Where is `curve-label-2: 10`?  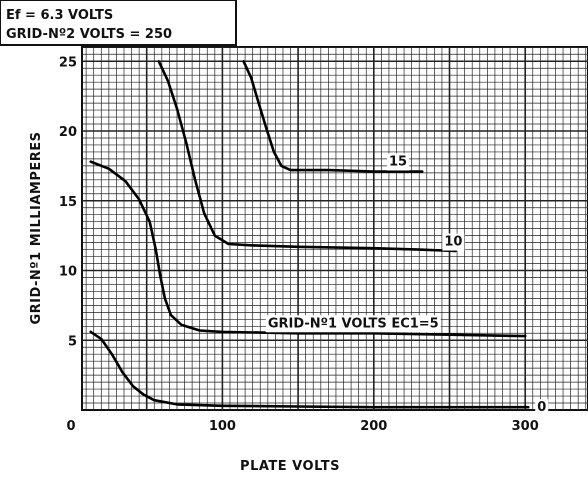 curve-label-2: 10 is located at coordinates (453, 242).